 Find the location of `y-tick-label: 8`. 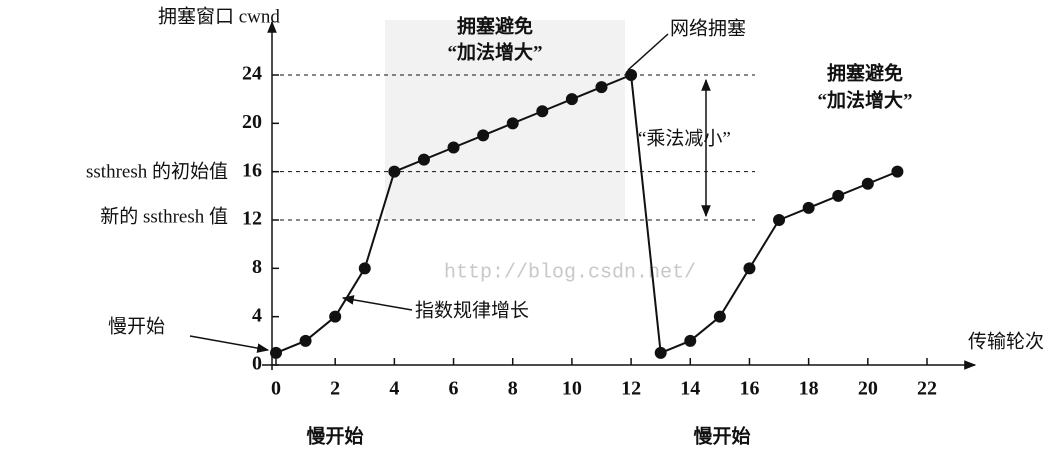

y-tick-label: 8 is located at coordinates (257, 267).